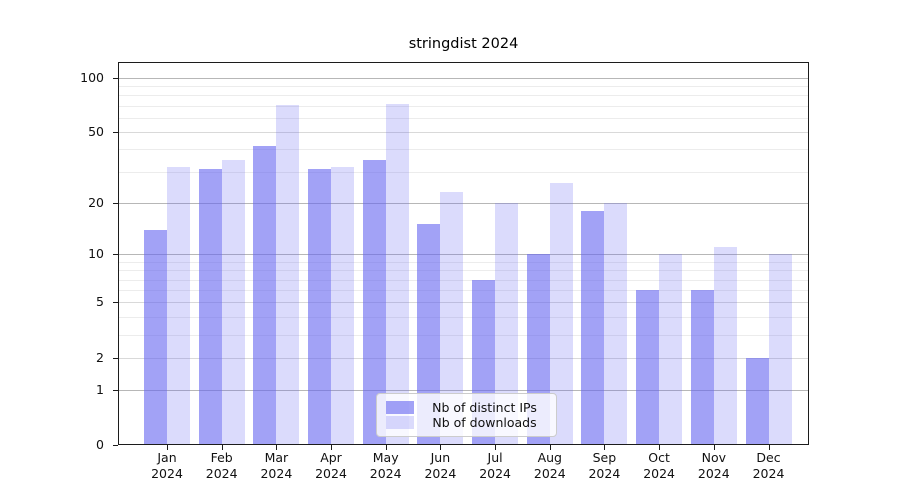  What do you see at coordinates (288, 274) in the screenshot?
I see `bar-downloads-mar` at bounding box center [288, 274].